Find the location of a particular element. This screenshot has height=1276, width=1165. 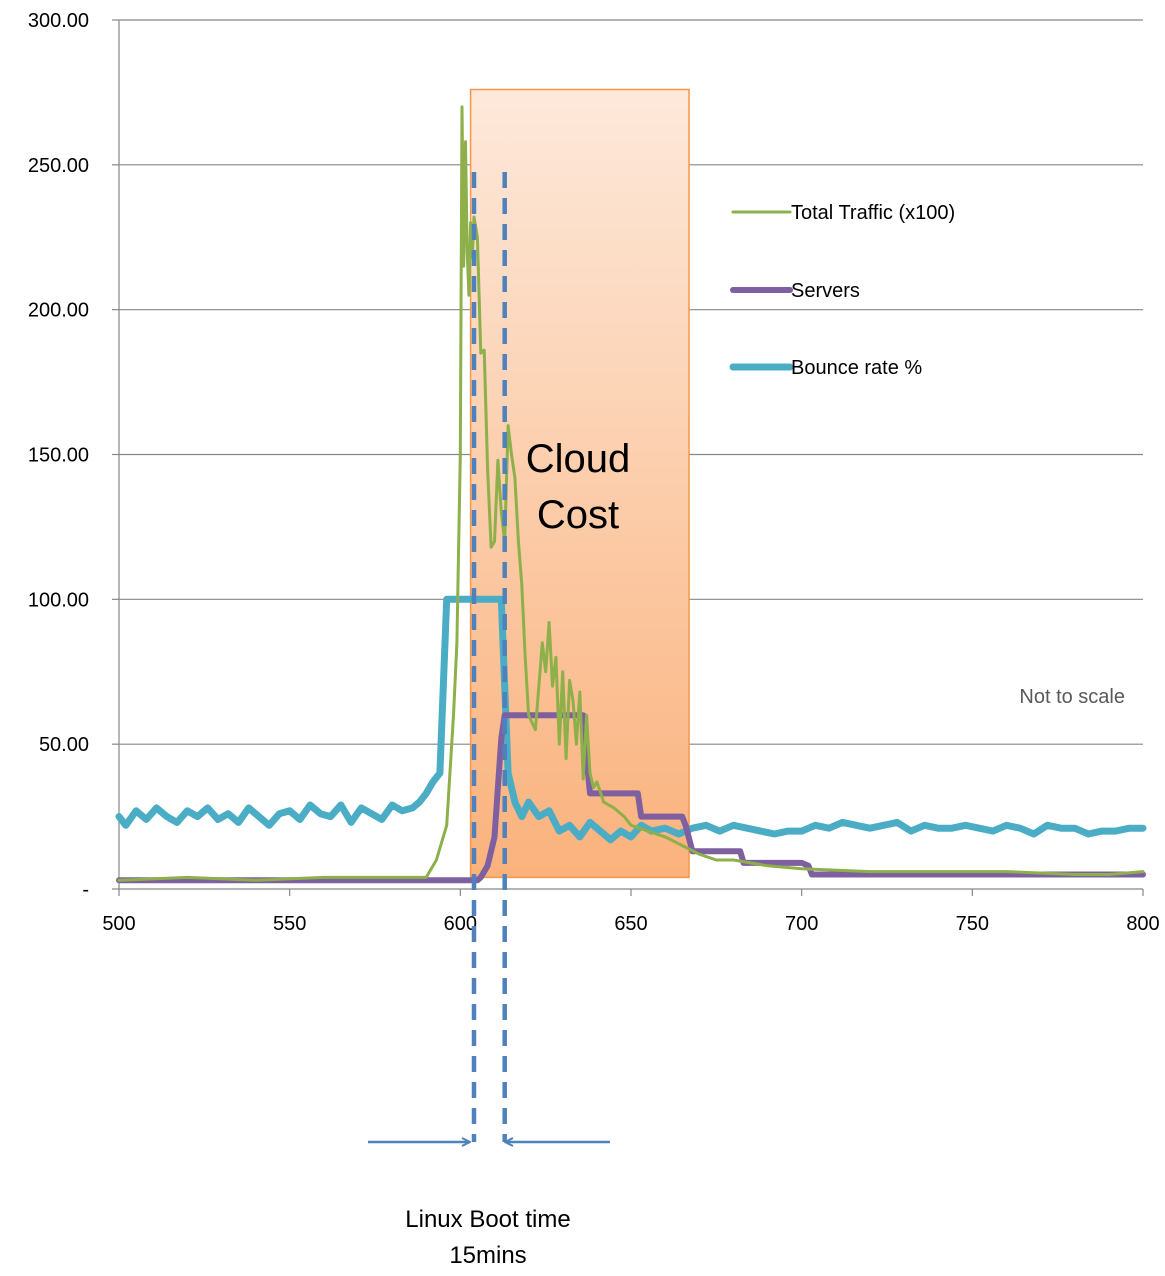

boot-time-markers is located at coordinates (489, 657).